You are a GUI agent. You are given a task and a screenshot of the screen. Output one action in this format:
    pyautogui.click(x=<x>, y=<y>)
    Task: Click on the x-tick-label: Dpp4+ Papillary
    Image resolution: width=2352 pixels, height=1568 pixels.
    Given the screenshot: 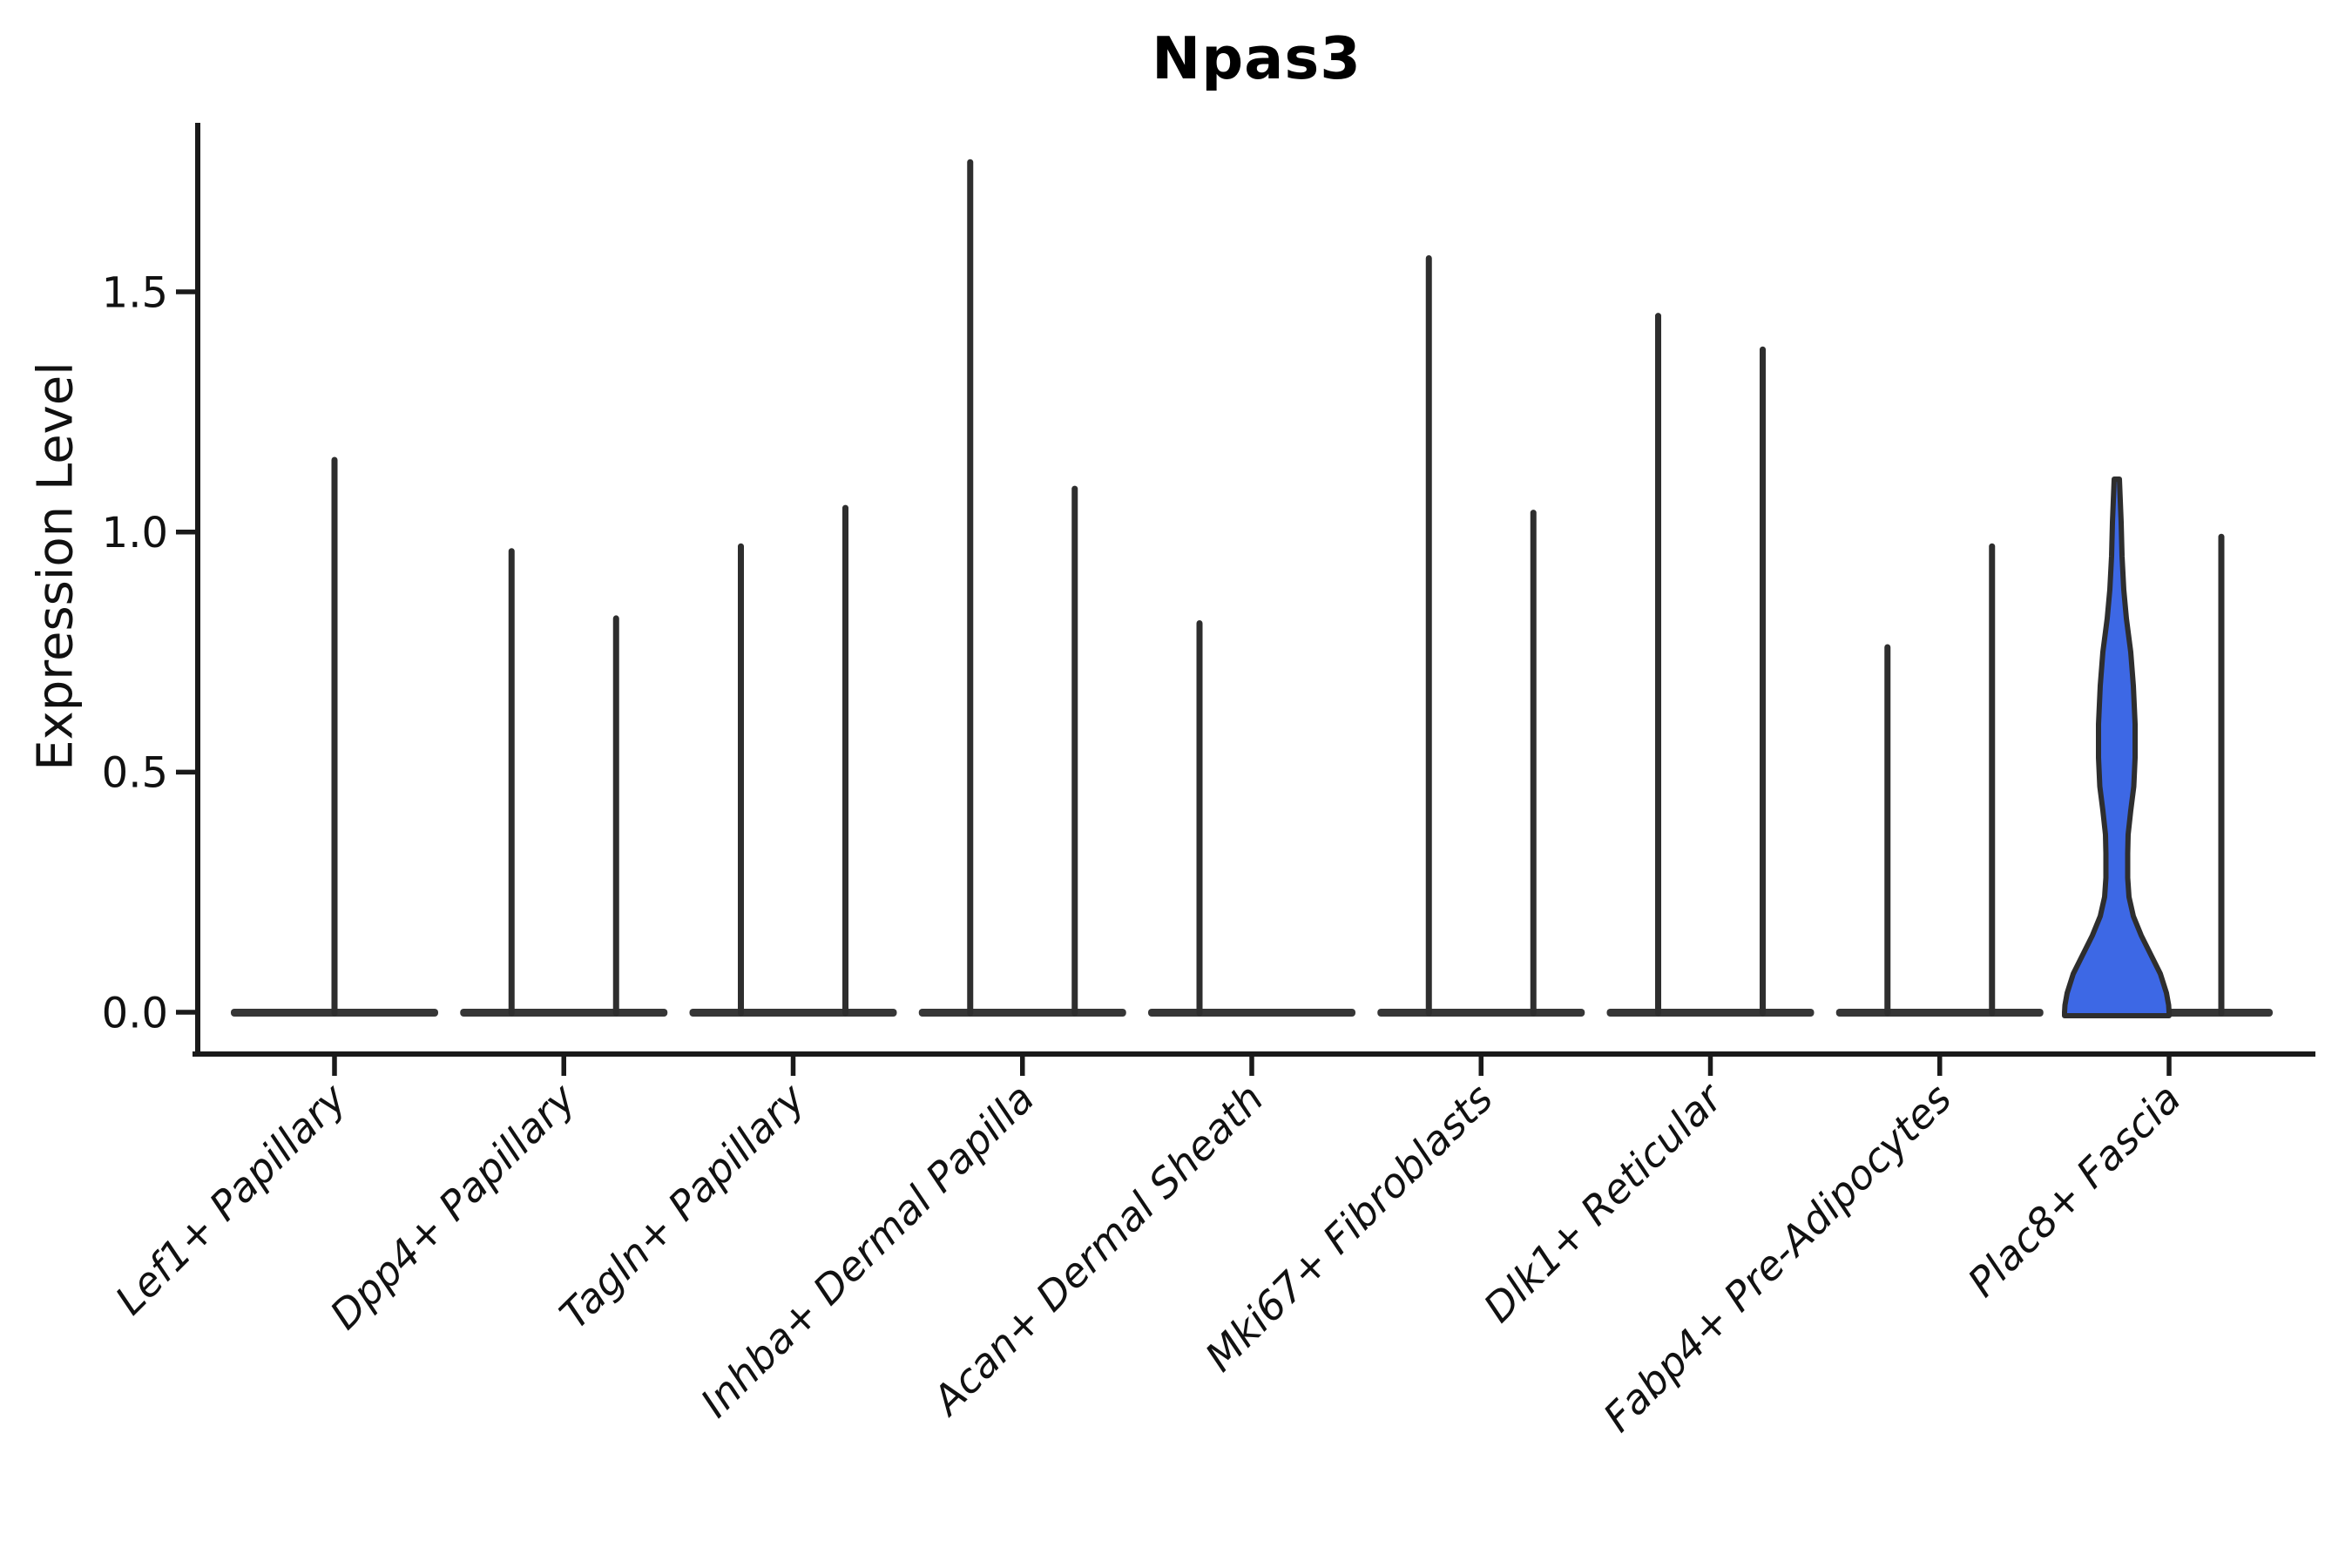 What is the action you would take?
    pyautogui.click(x=453, y=1206)
    